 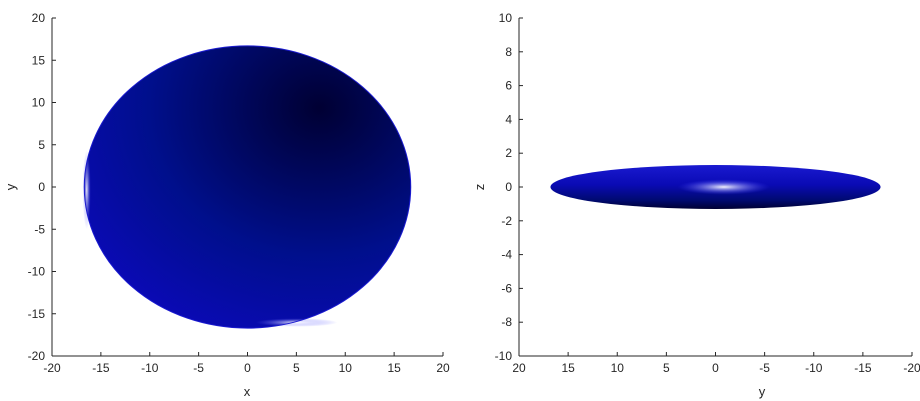 What do you see at coordinates (39, 18) in the screenshot?
I see `left-y-tick-label: 20` at bounding box center [39, 18].